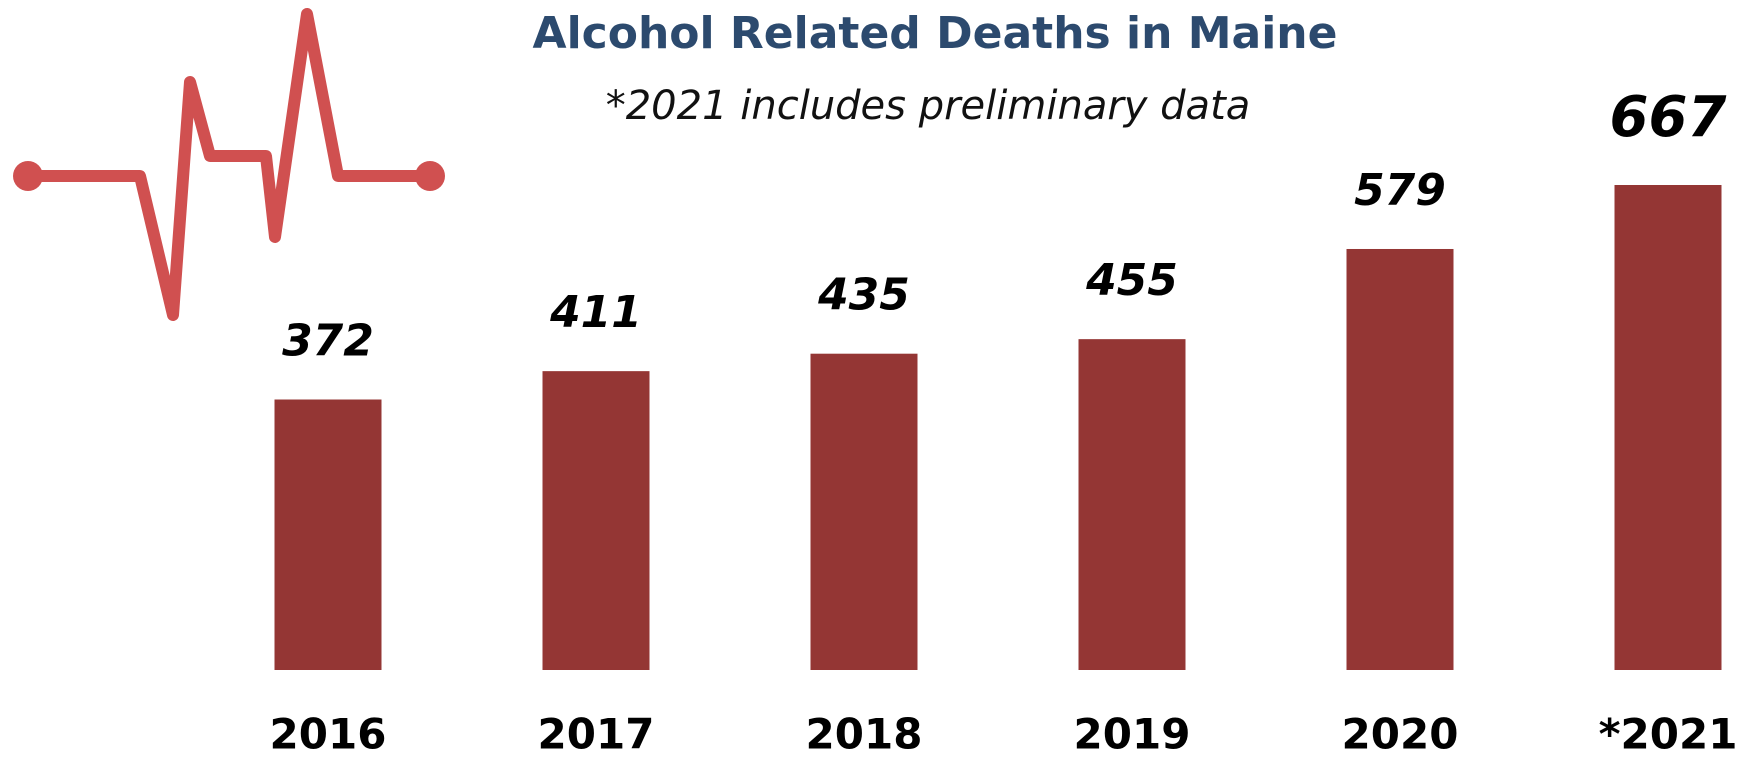 The image size is (1752, 762). I want to click on x-tick-label: *2021, so click(1668, 734).